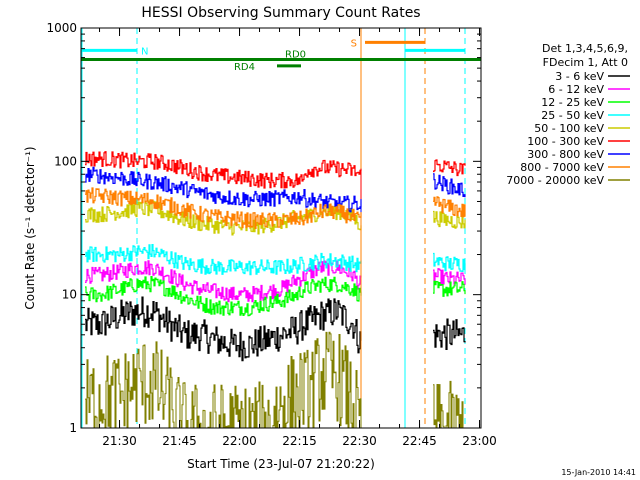 The image size is (640, 480). I want to click on y-tick-label: 100, so click(65, 161).